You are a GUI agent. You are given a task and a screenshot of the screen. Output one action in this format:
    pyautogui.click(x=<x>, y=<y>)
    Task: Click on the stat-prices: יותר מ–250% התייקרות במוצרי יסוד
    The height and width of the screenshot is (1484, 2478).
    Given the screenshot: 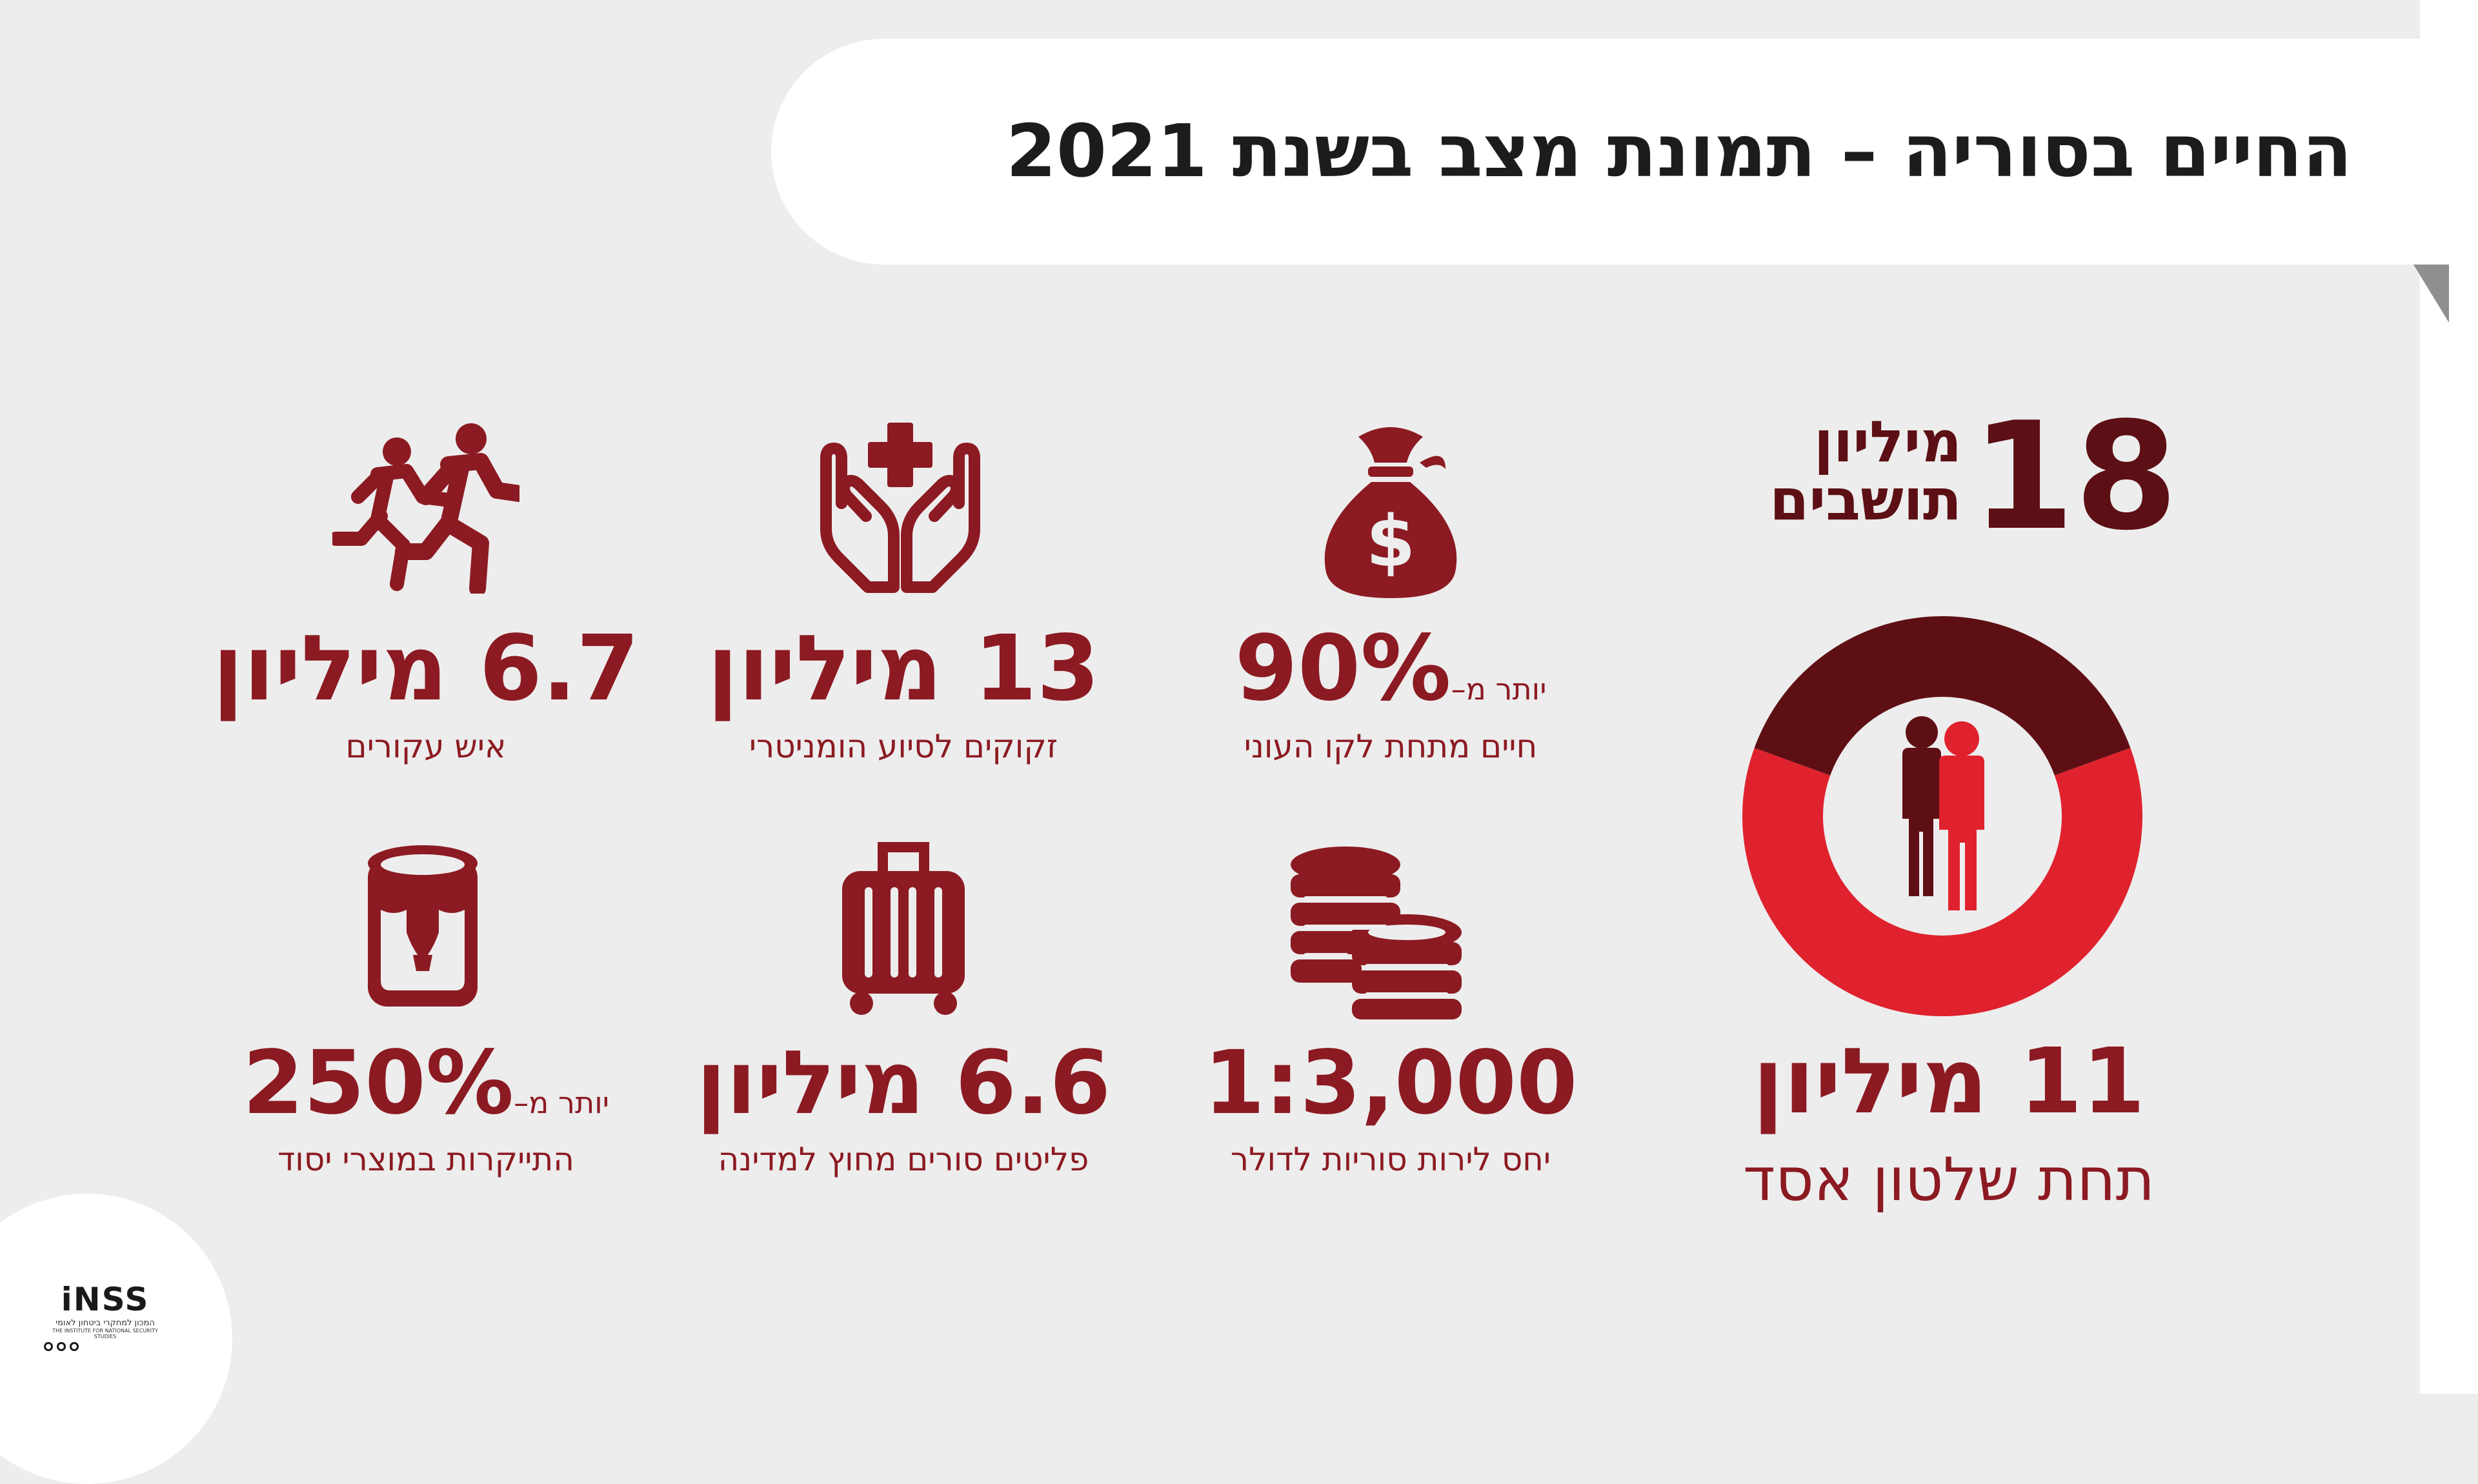 What is the action you would take?
    pyautogui.click(x=425, y=1105)
    